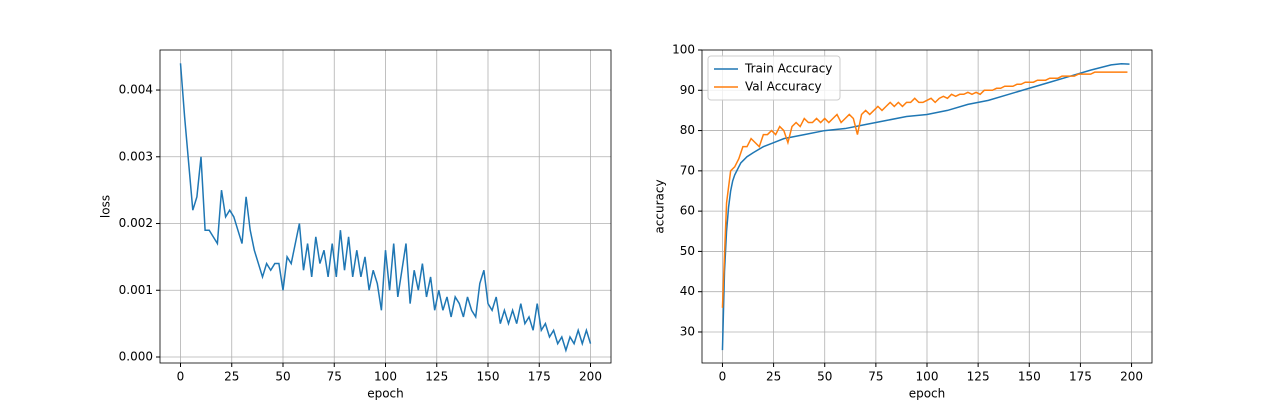  I want to click on y-tick-label: 100, so click(683, 50).